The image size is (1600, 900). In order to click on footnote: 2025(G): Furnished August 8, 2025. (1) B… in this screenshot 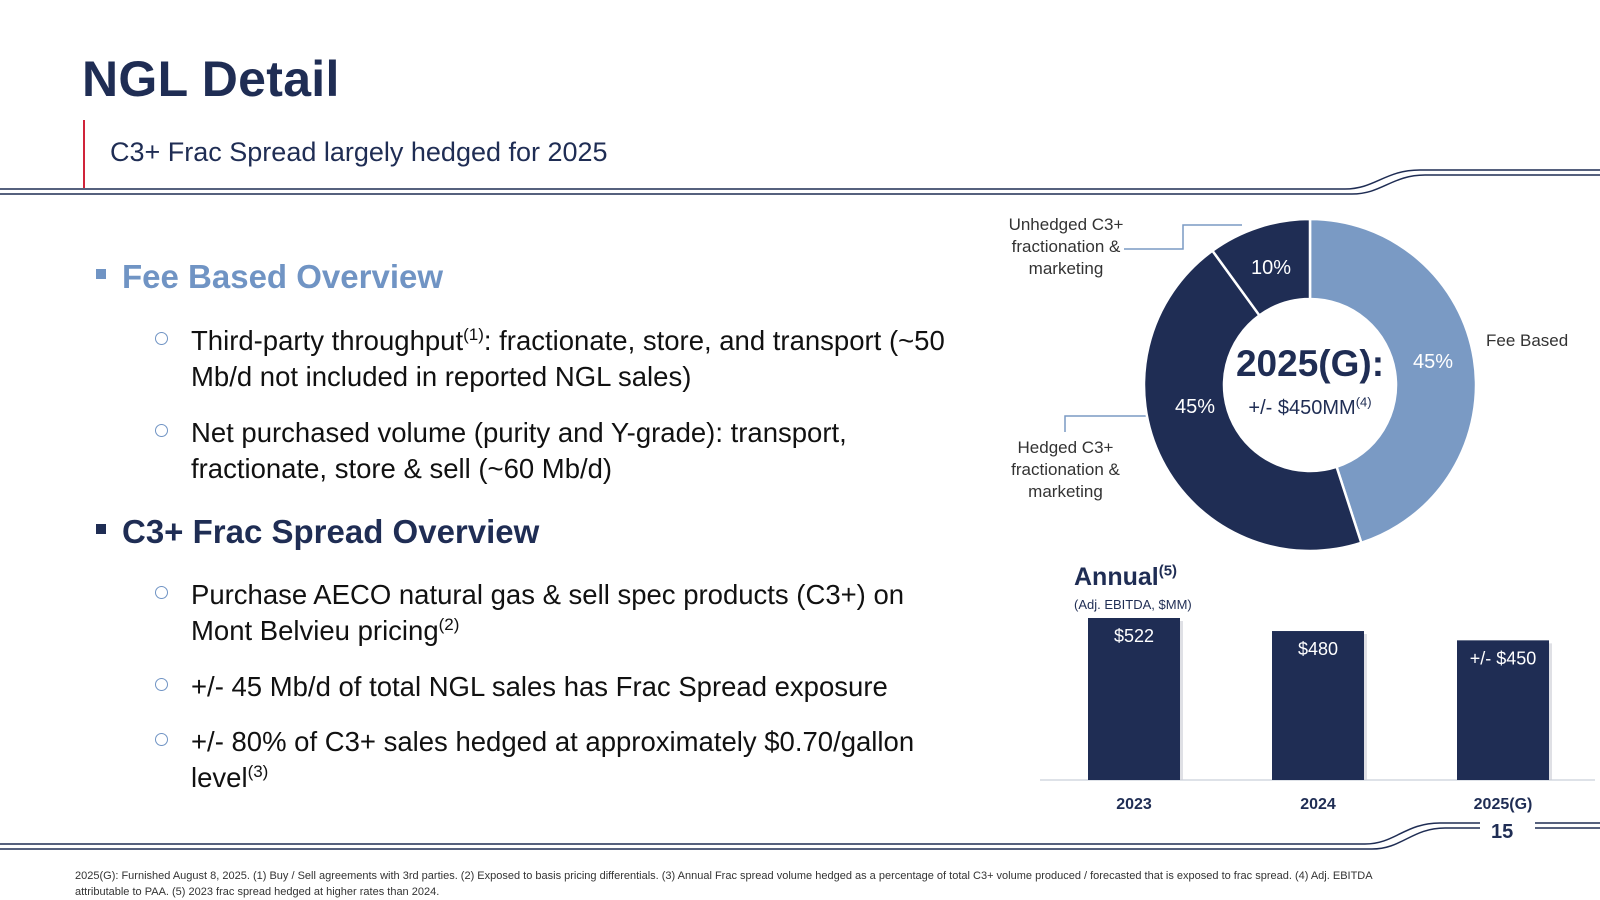, I will do `click(723, 884)`.